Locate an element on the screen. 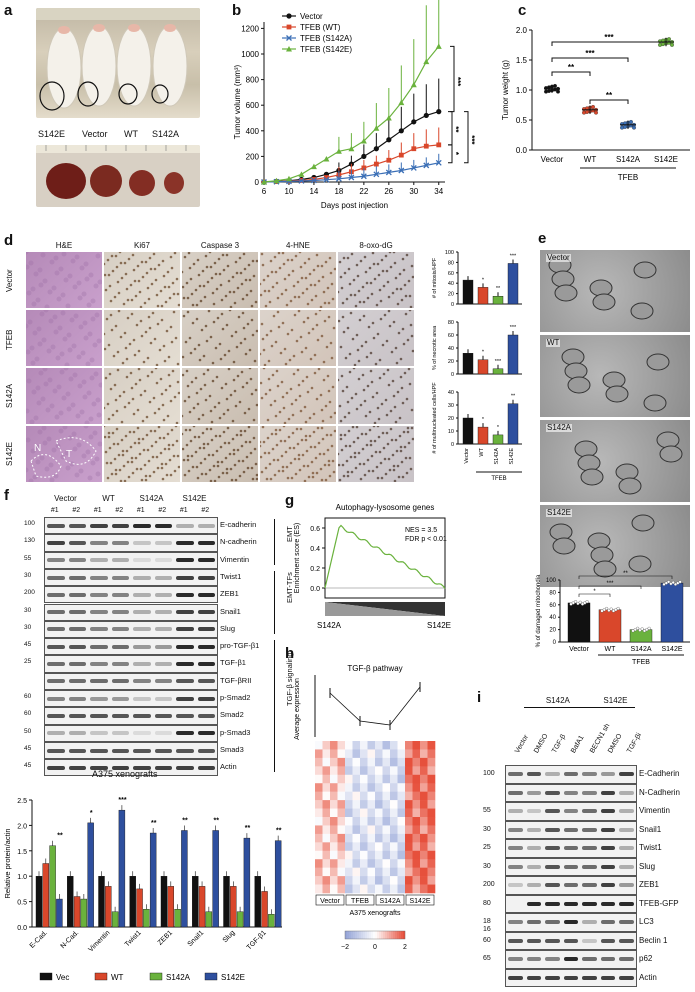 The height and width of the screenshot is (992, 695). i-protein-label: E-Cadherin is located at coordinates (659, 773).